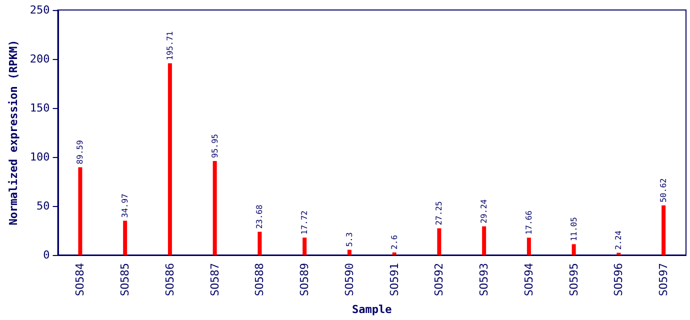 The width and height of the screenshot is (690, 320). What do you see at coordinates (80, 152) in the screenshot?
I see `data-label: 89.59` at bounding box center [80, 152].